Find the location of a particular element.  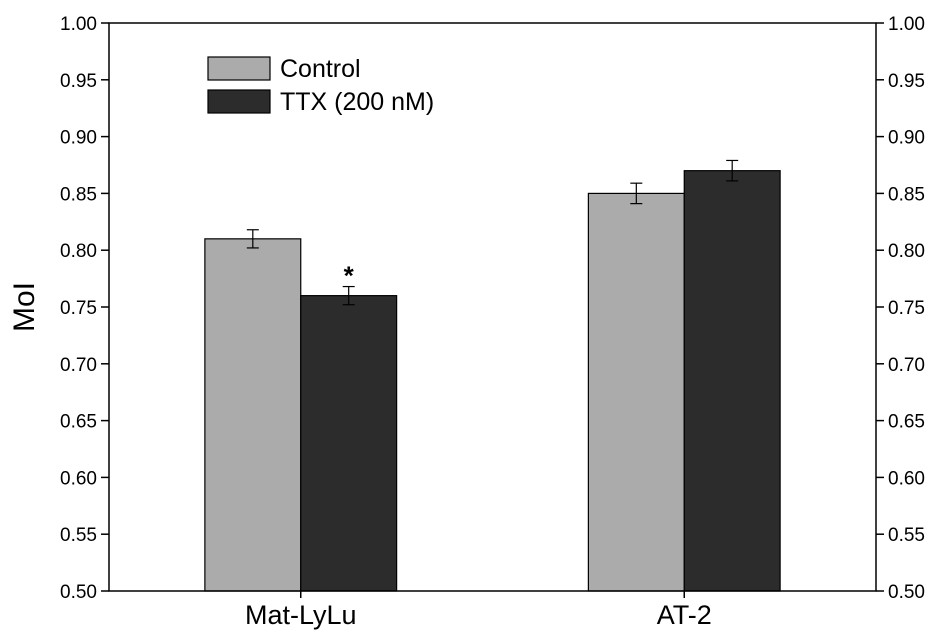

y-tick-label-right: 0.65 is located at coordinates (906, 422).